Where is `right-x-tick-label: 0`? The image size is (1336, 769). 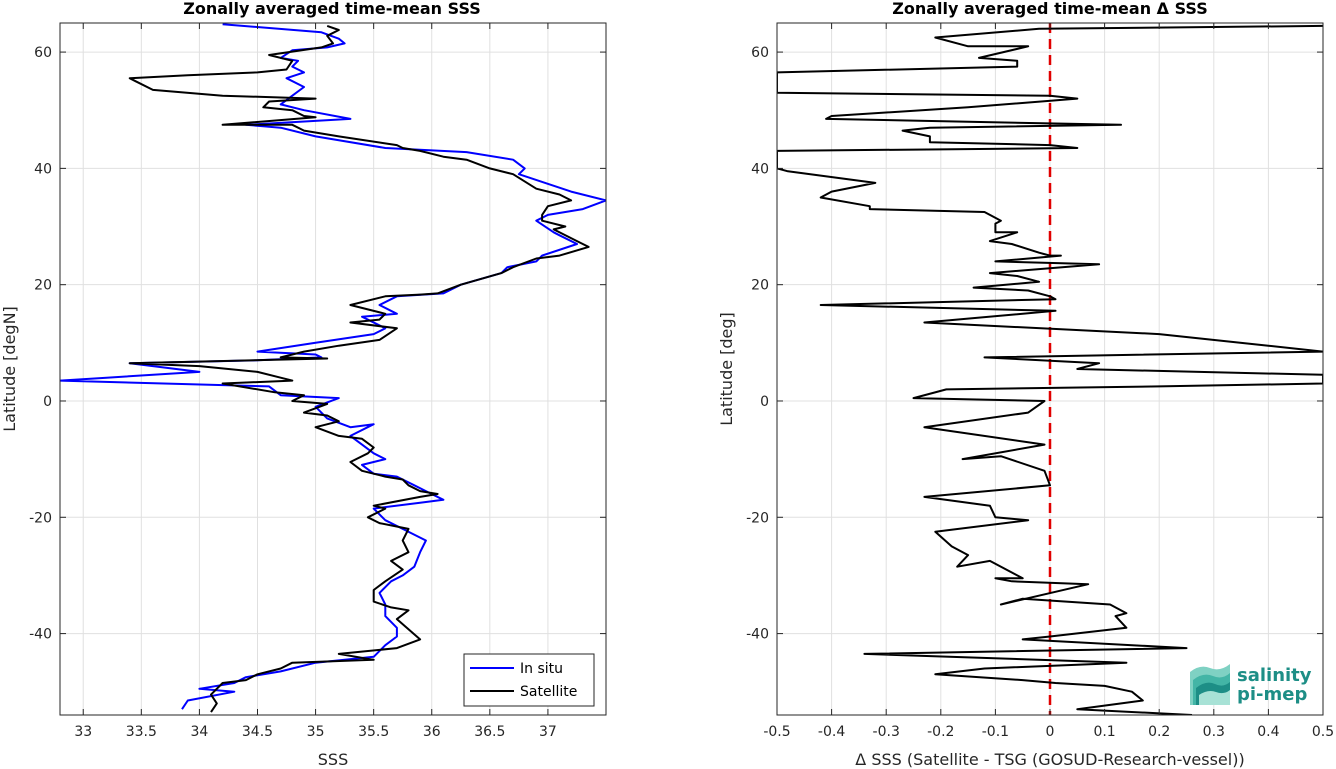
right-x-tick-label: 0 is located at coordinates (1050, 732).